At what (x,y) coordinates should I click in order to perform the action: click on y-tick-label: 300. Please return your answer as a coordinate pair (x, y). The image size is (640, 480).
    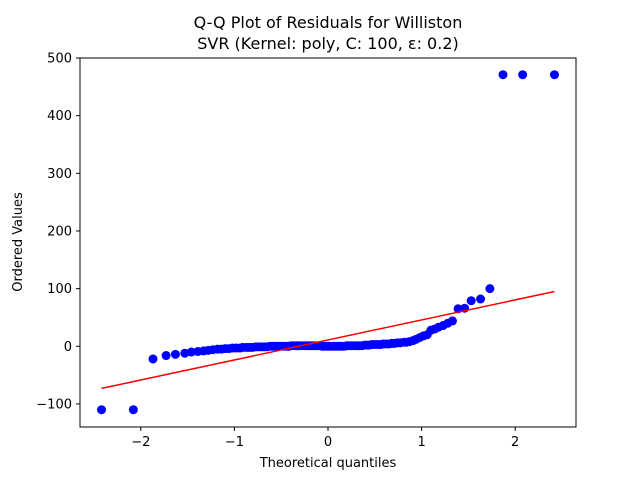
    Looking at the image, I should click on (59, 174).